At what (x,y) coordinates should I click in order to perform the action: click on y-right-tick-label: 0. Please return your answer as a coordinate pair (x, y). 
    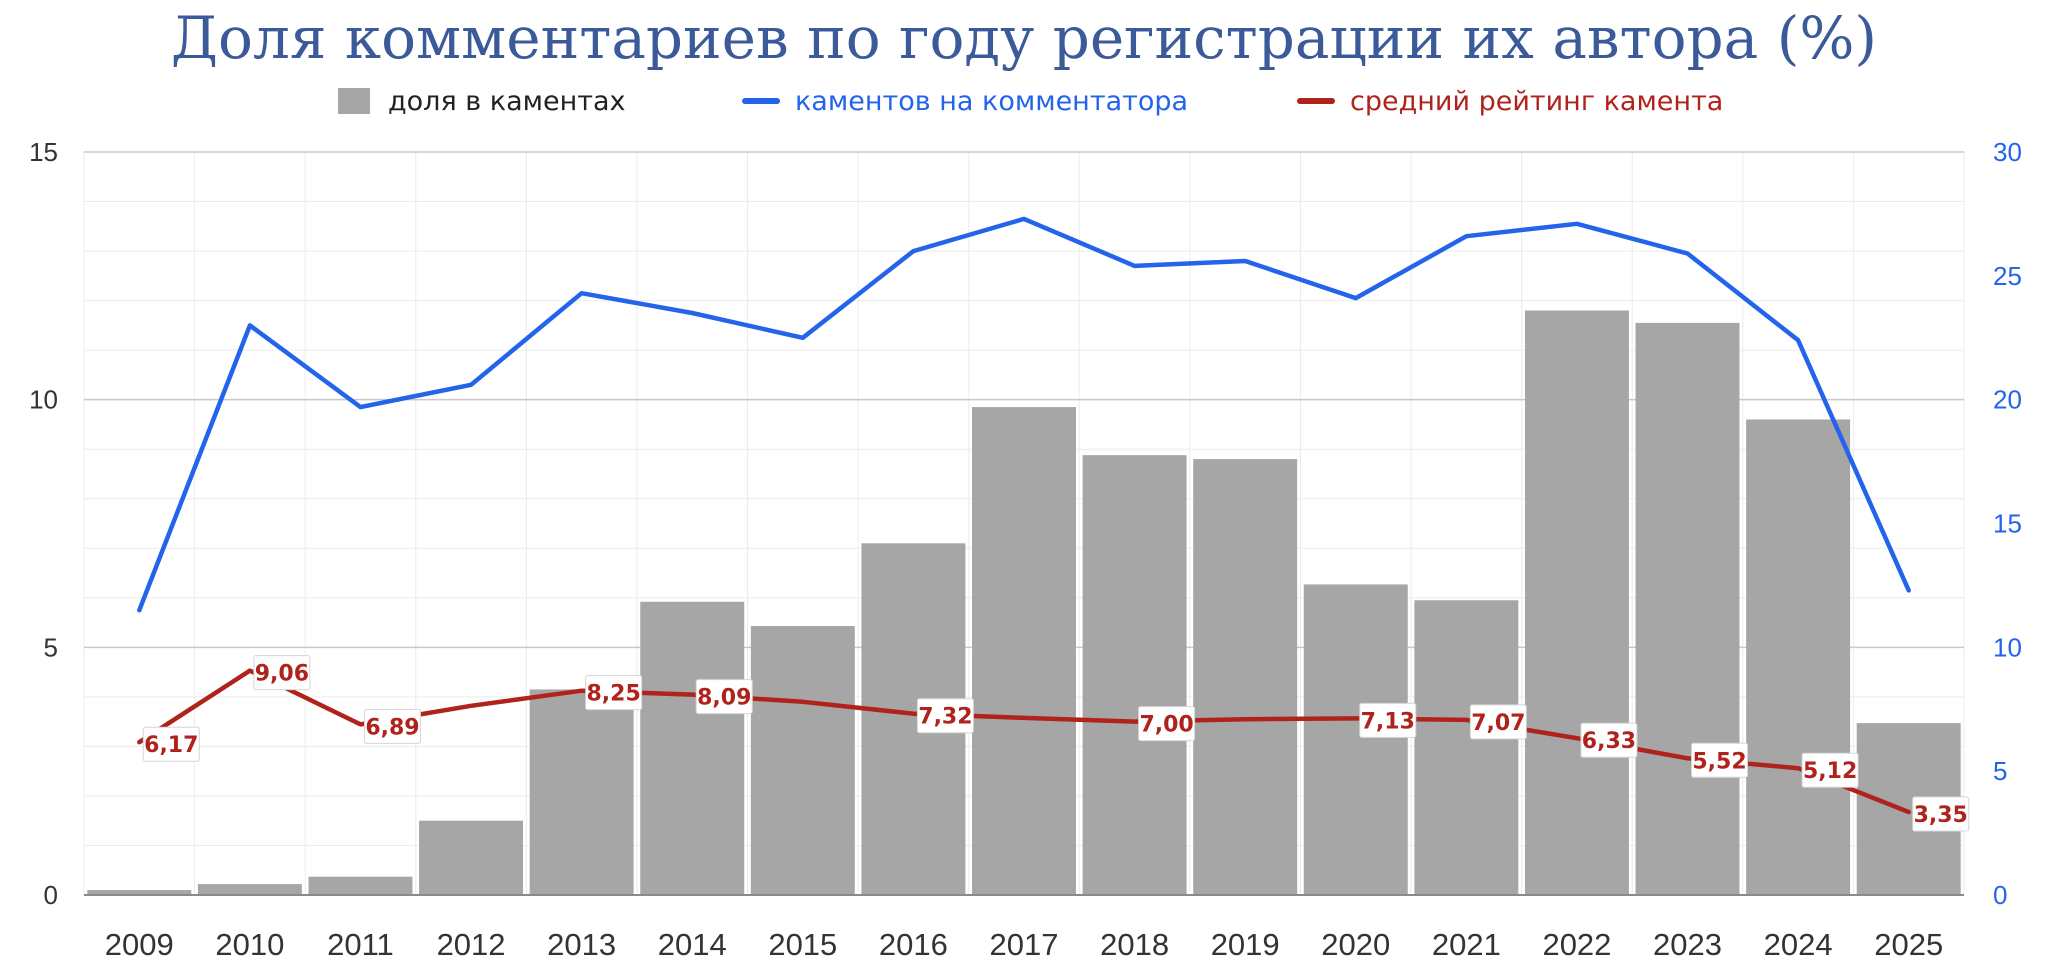
    Looking at the image, I should click on (2000, 895).